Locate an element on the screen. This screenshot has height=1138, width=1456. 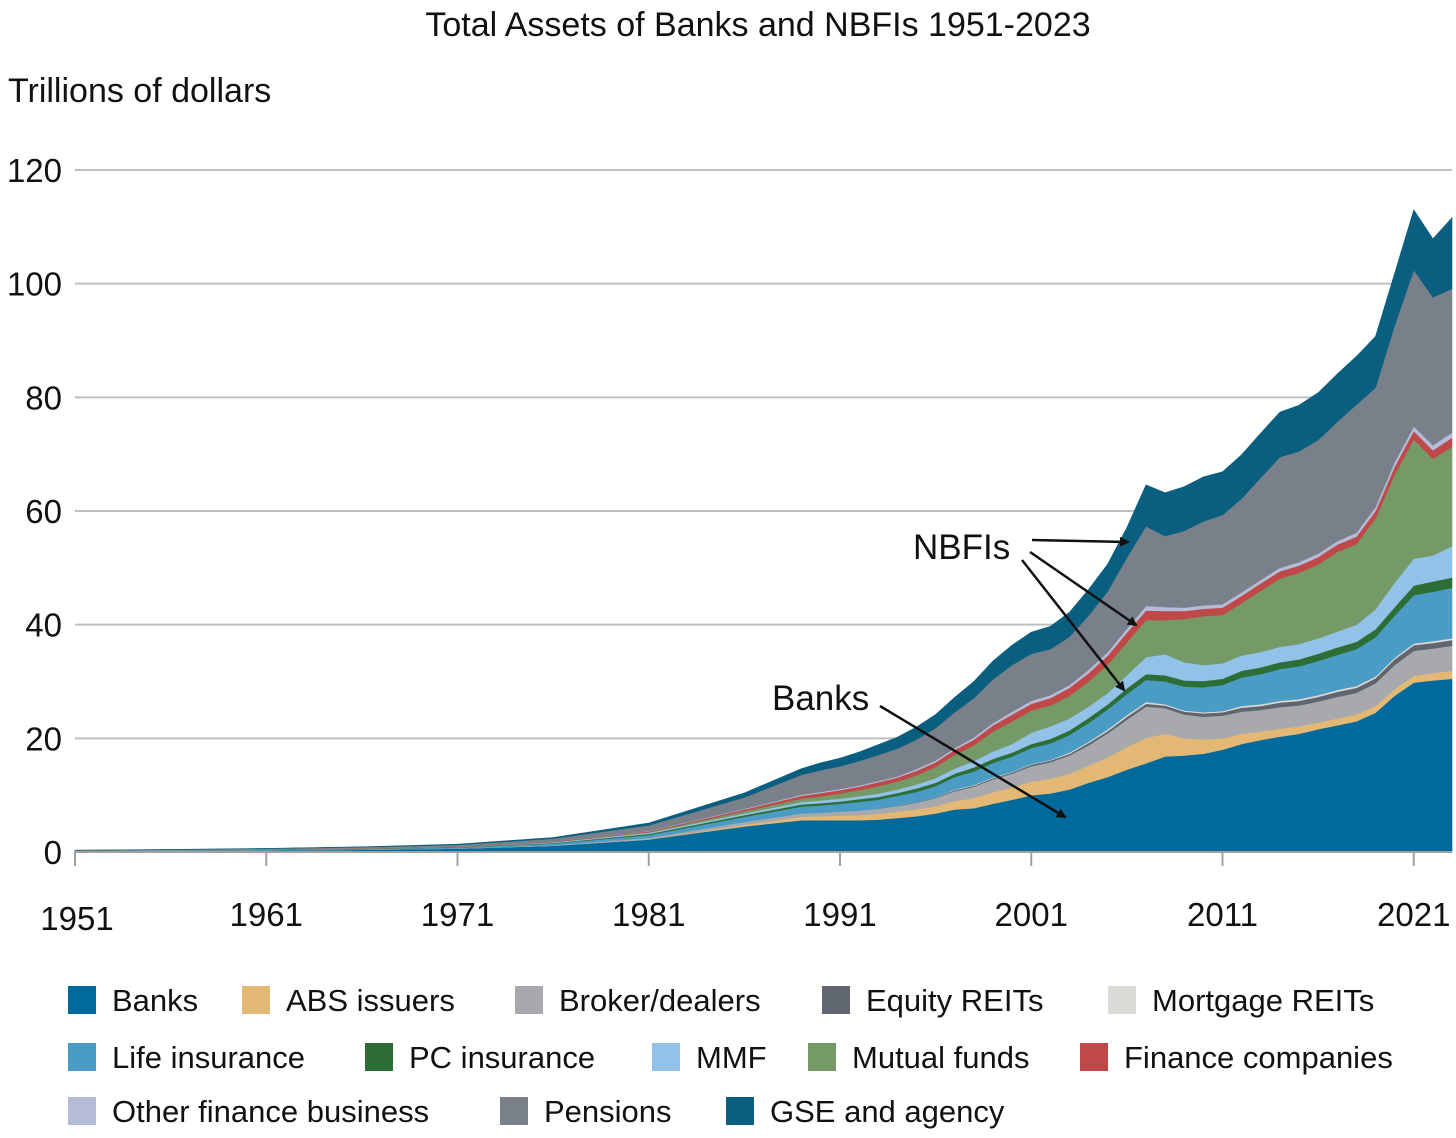
legend-item-mmf: MMF is located at coordinates (709, 1057).